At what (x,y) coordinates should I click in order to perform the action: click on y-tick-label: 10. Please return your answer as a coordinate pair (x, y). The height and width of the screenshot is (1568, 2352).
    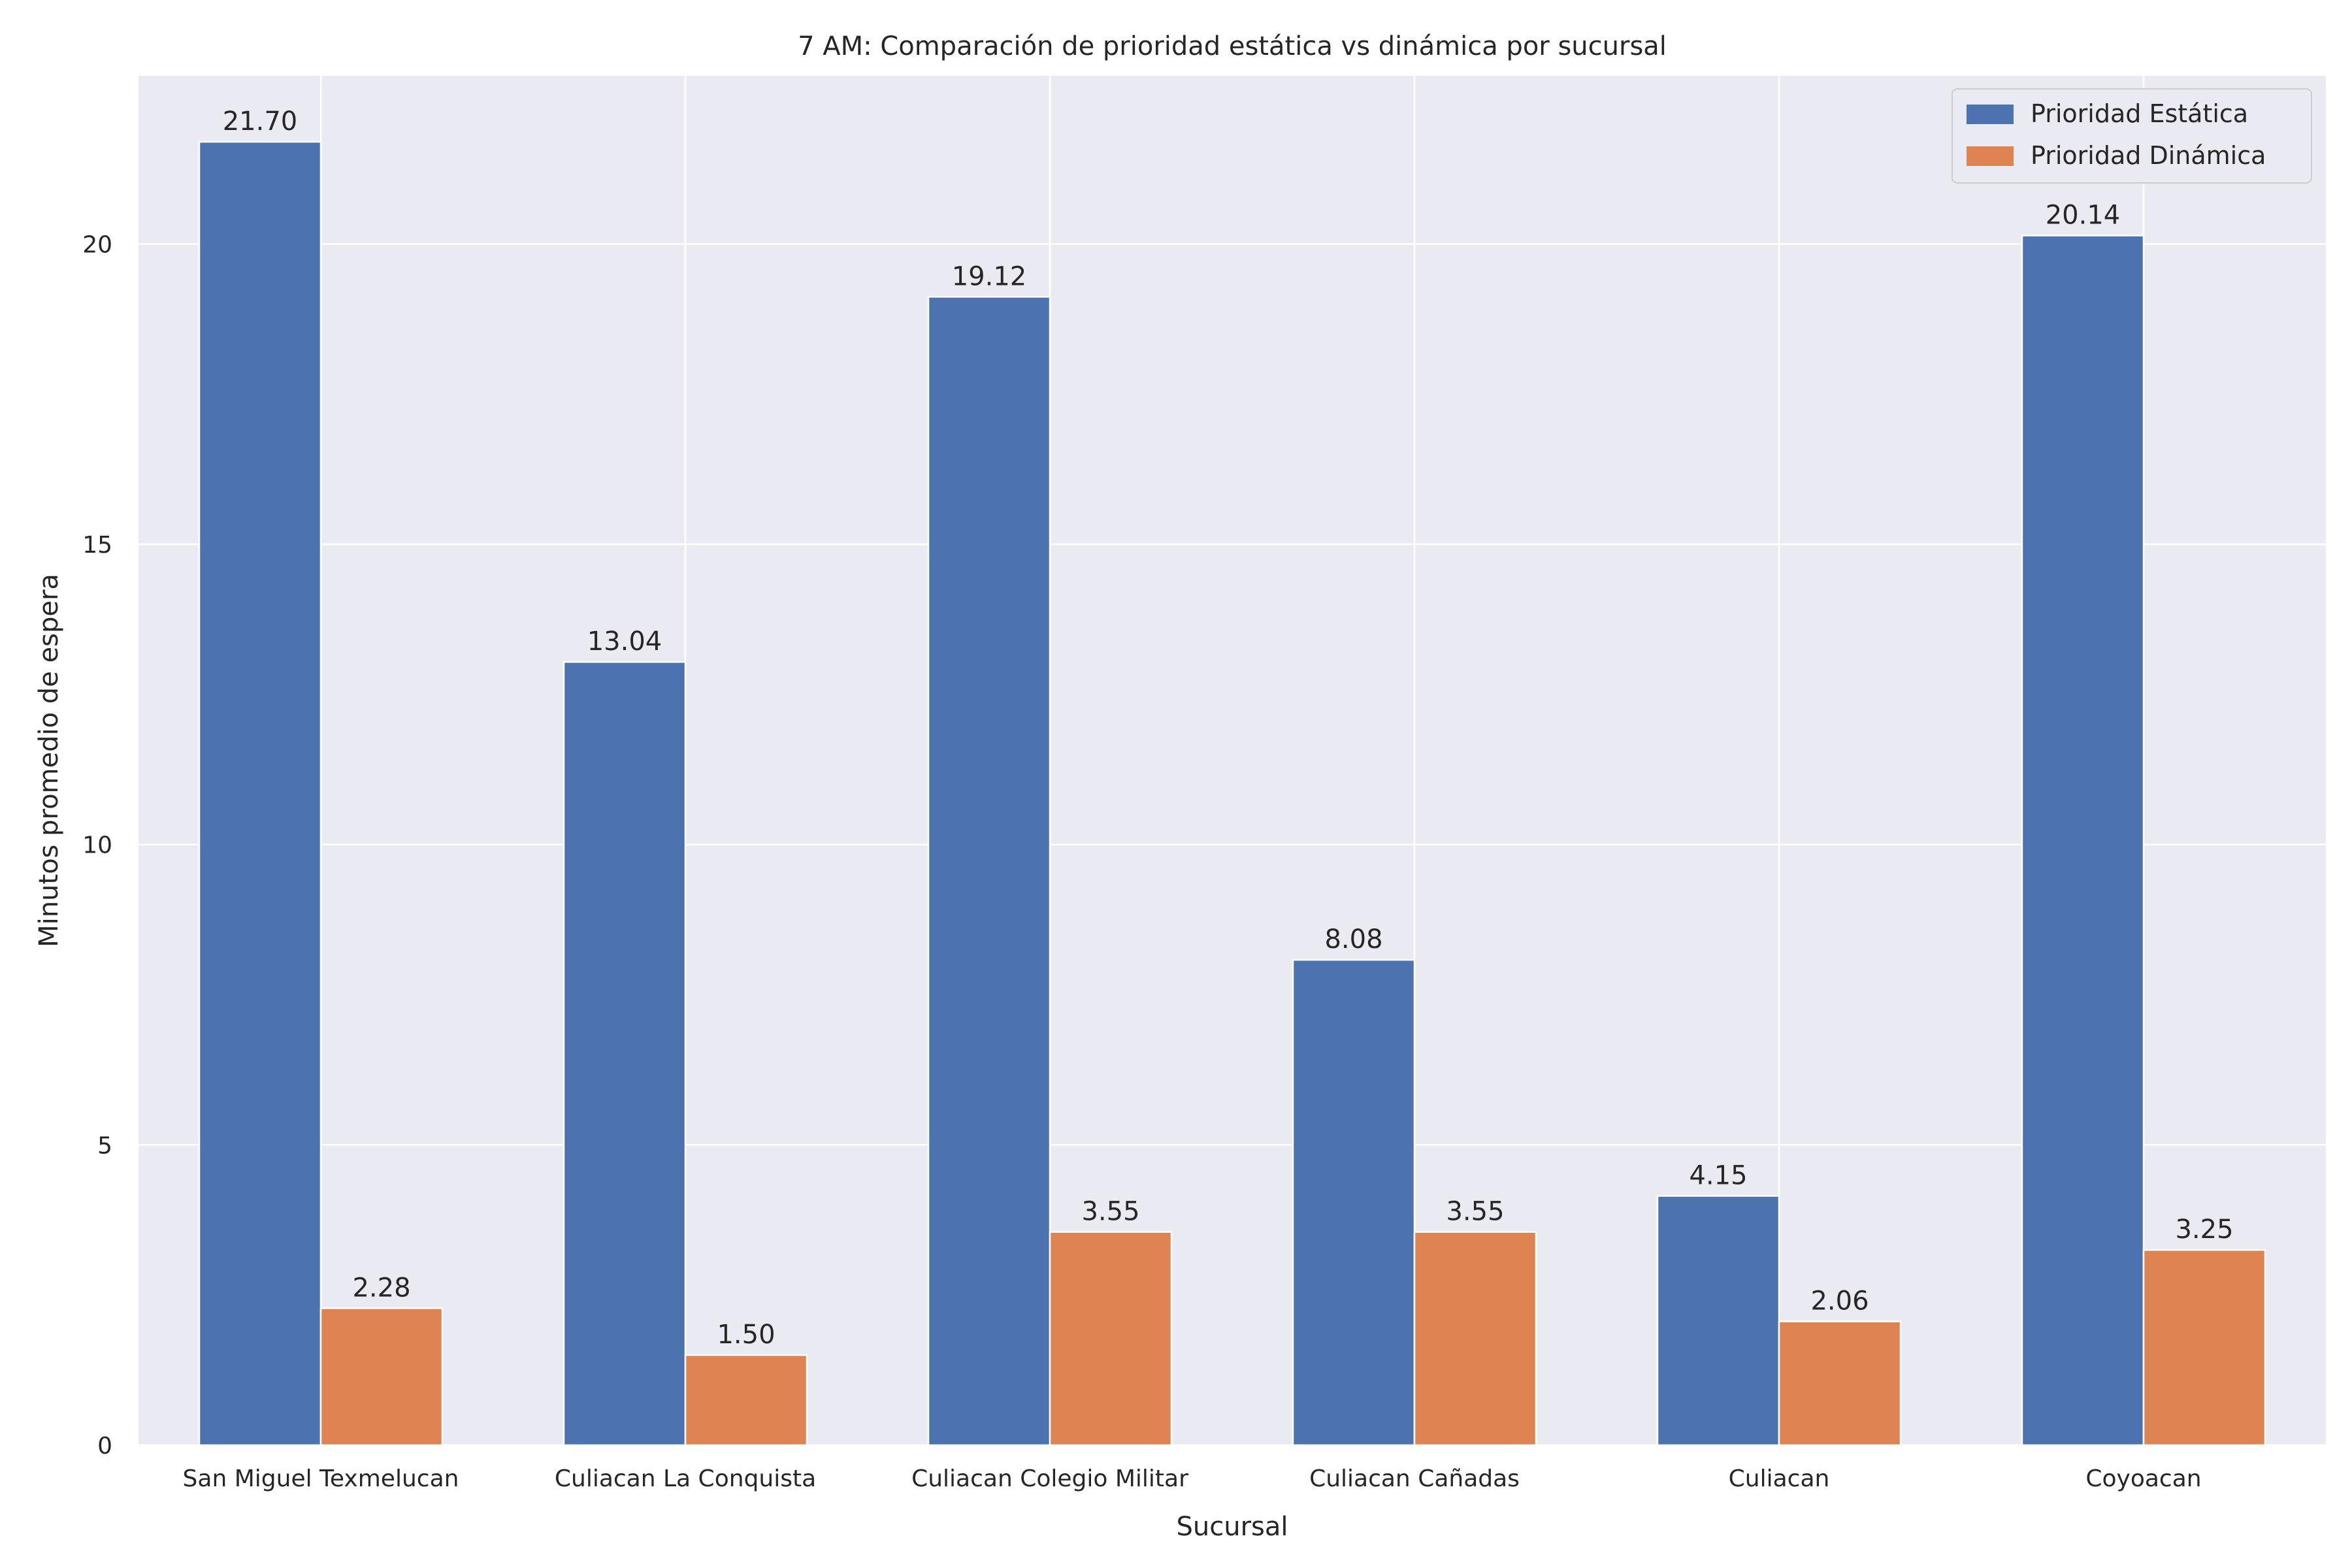
    Looking at the image, I should click on (97, 845).